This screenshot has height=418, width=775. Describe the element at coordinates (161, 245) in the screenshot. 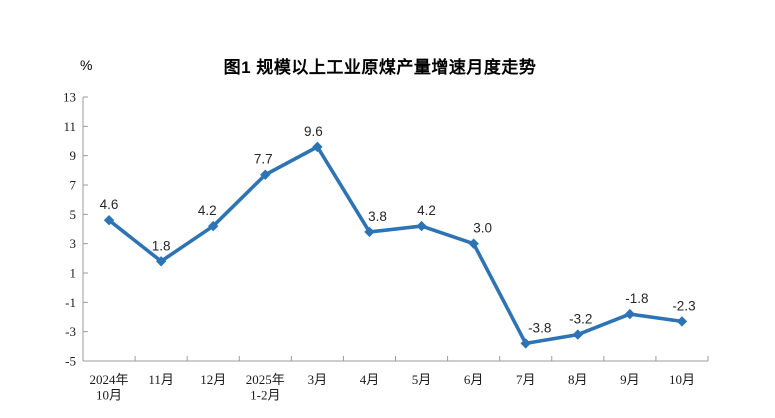

I see `data-point-label: 1.8` at that location.